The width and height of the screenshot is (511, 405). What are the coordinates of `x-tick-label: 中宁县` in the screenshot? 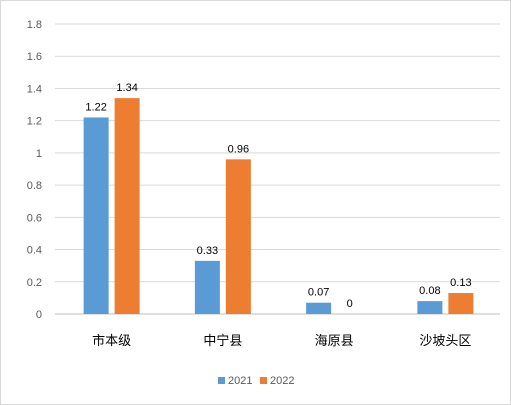 It's located at (222, 341).